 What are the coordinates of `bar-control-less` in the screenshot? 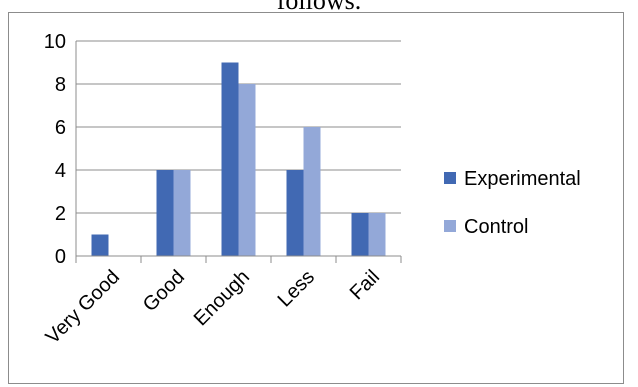 It's located at (312, 191).